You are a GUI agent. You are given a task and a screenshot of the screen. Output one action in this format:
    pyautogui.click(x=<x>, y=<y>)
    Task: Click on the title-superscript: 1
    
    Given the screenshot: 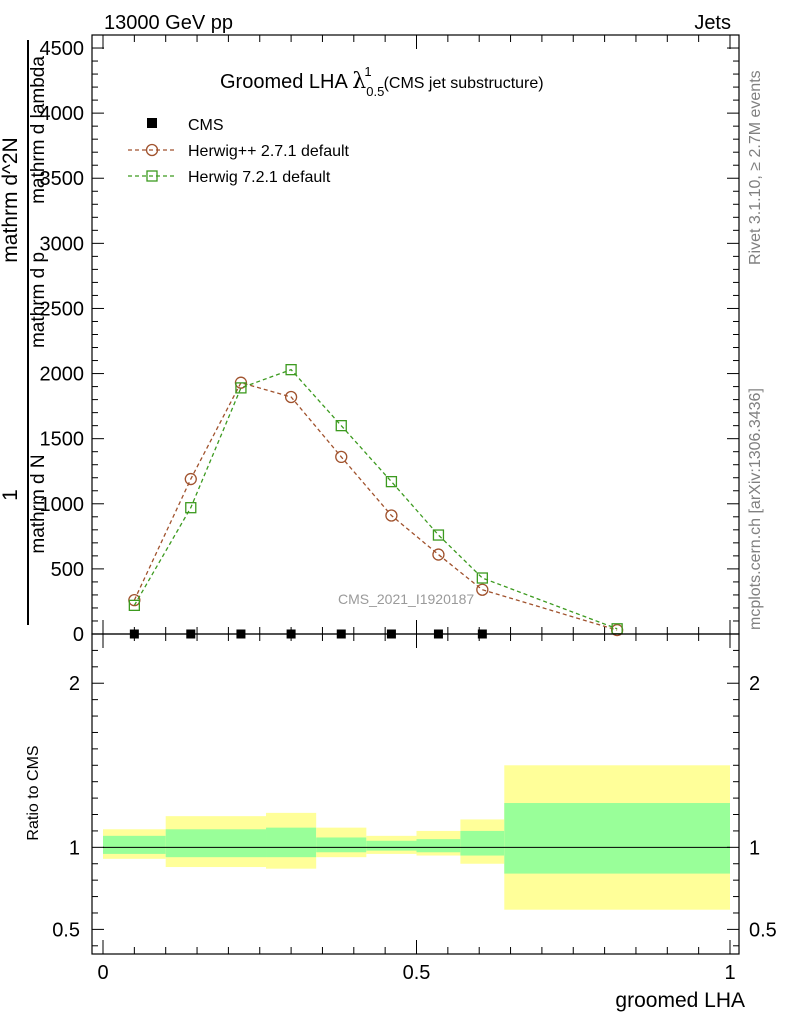 What is the action you would take?
    pyautogui.click(x=367, y=71)
    